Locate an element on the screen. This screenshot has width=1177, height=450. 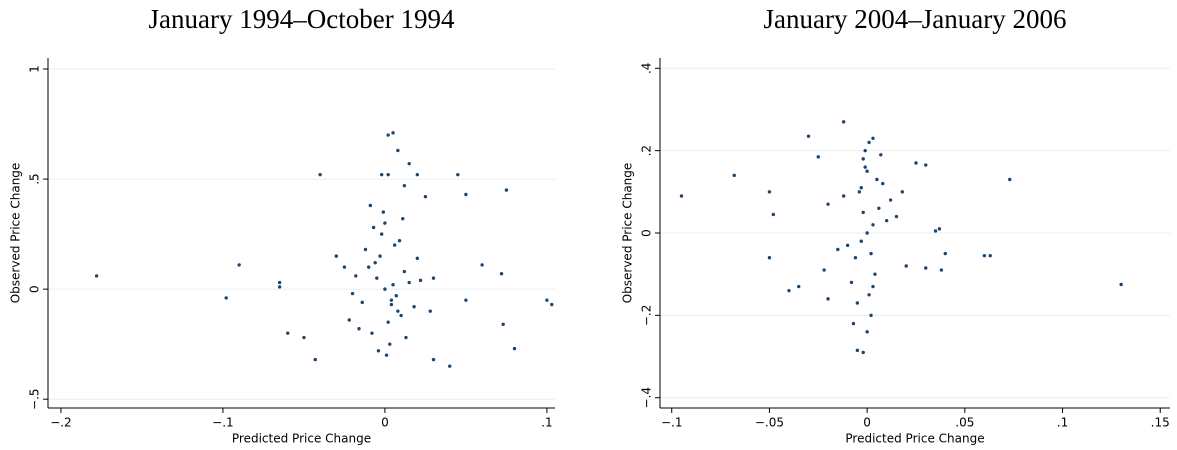
x-tick-label: .15 is located at coordinates (1160, 423).